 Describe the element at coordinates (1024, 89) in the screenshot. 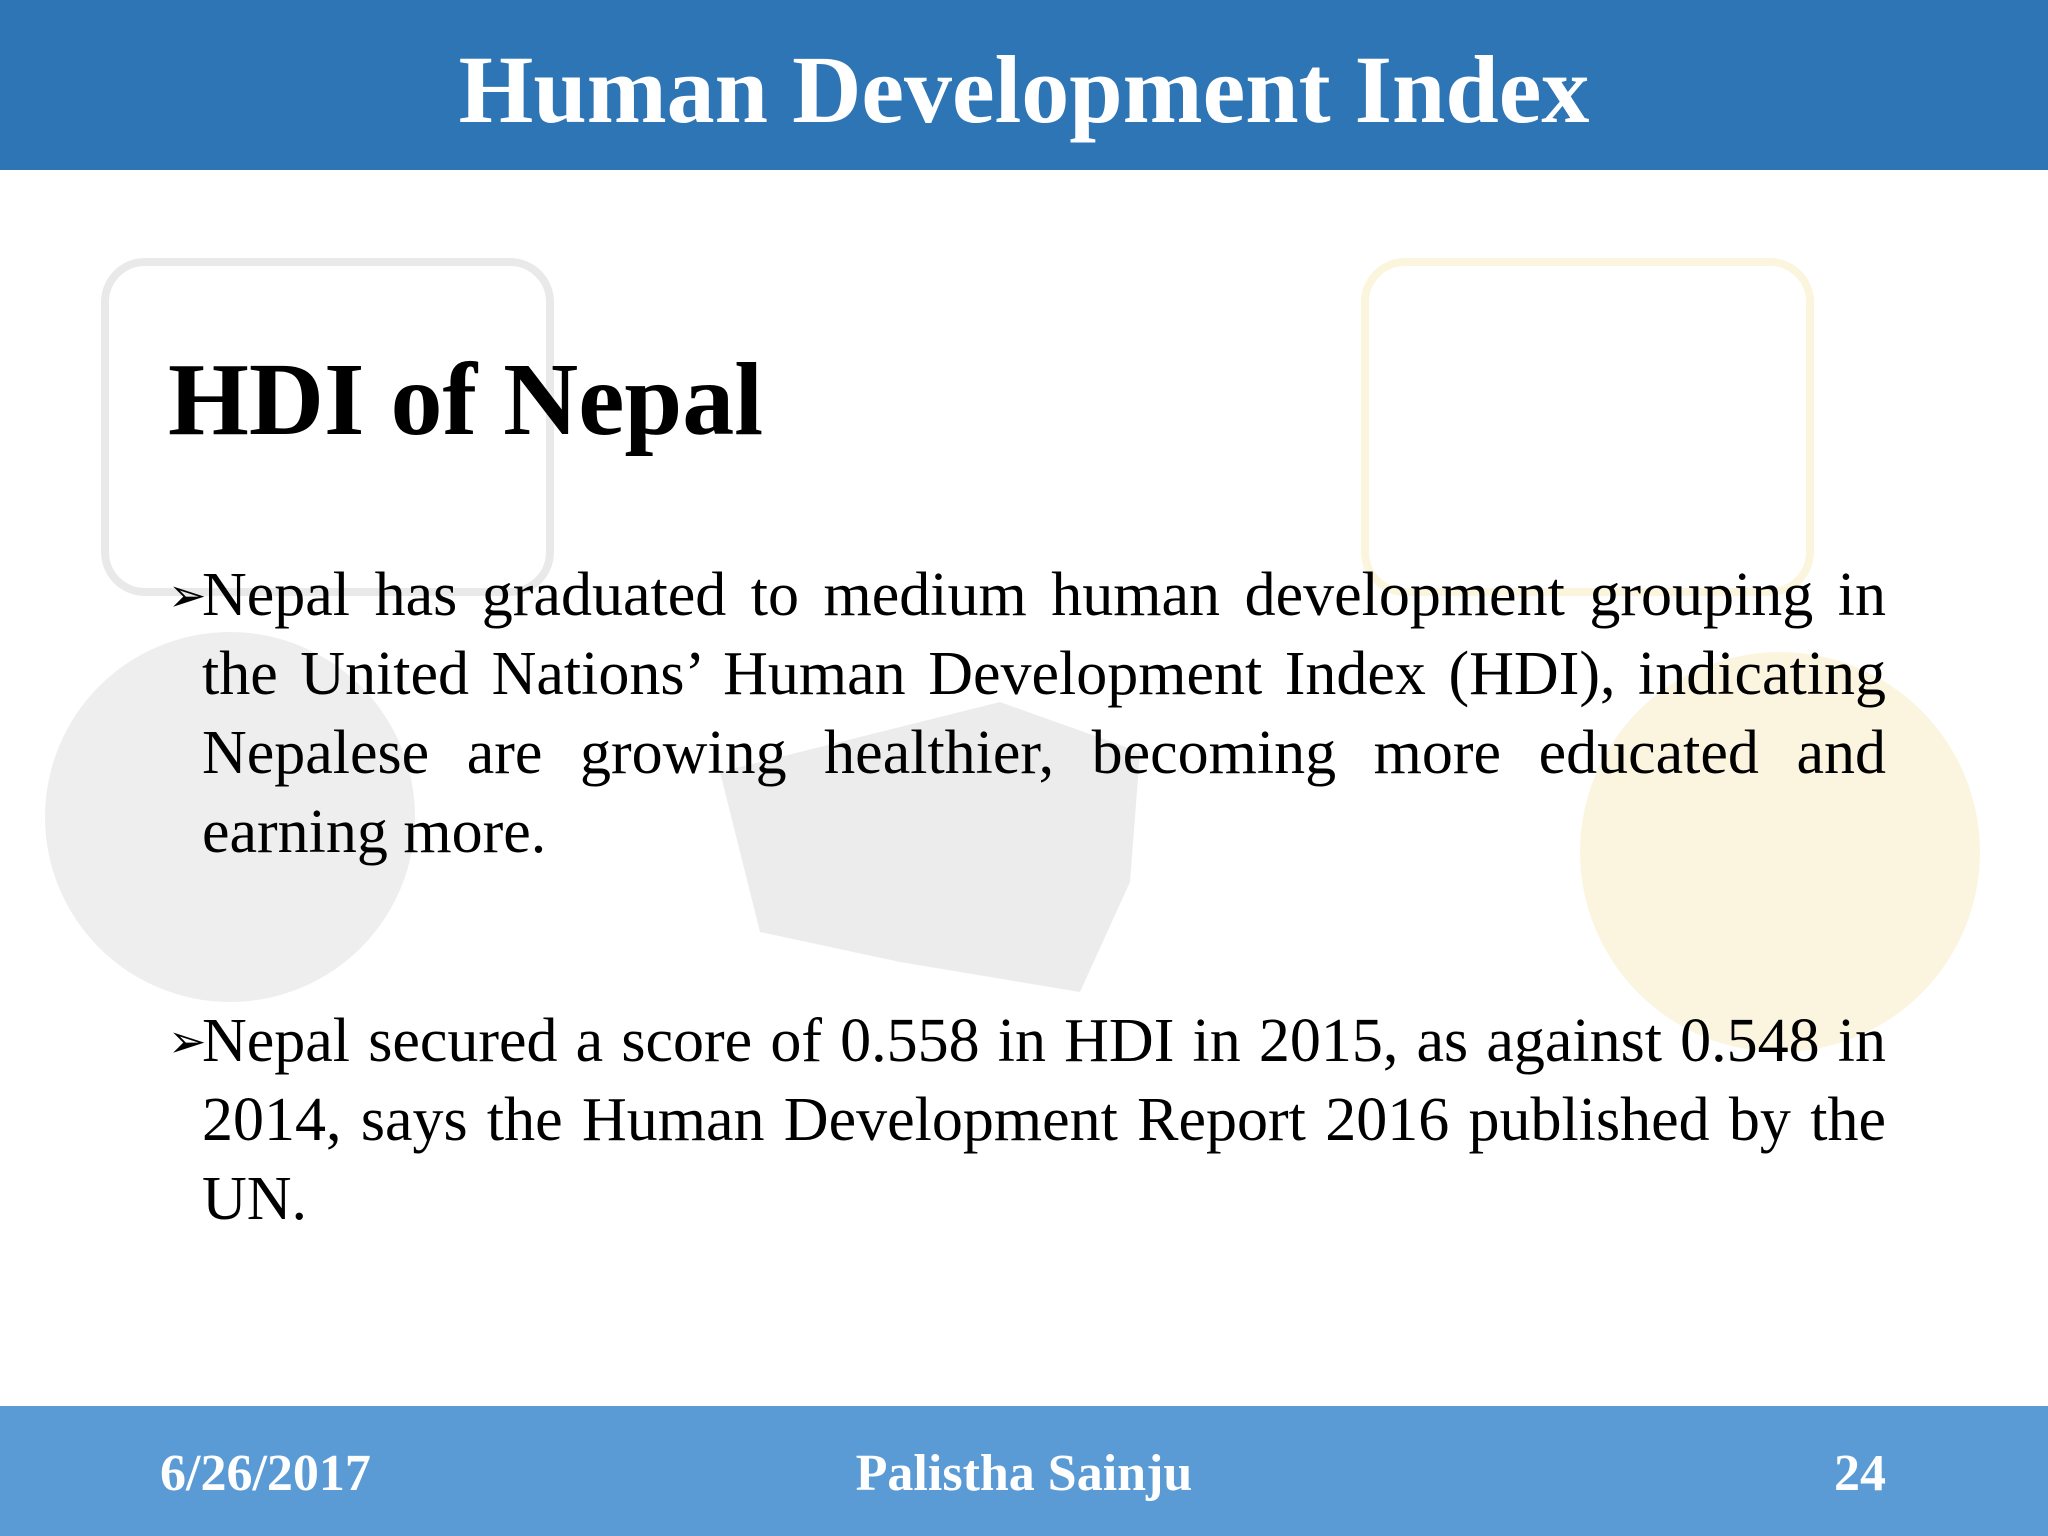

I see `slide-title: Human Development Index` at that location.